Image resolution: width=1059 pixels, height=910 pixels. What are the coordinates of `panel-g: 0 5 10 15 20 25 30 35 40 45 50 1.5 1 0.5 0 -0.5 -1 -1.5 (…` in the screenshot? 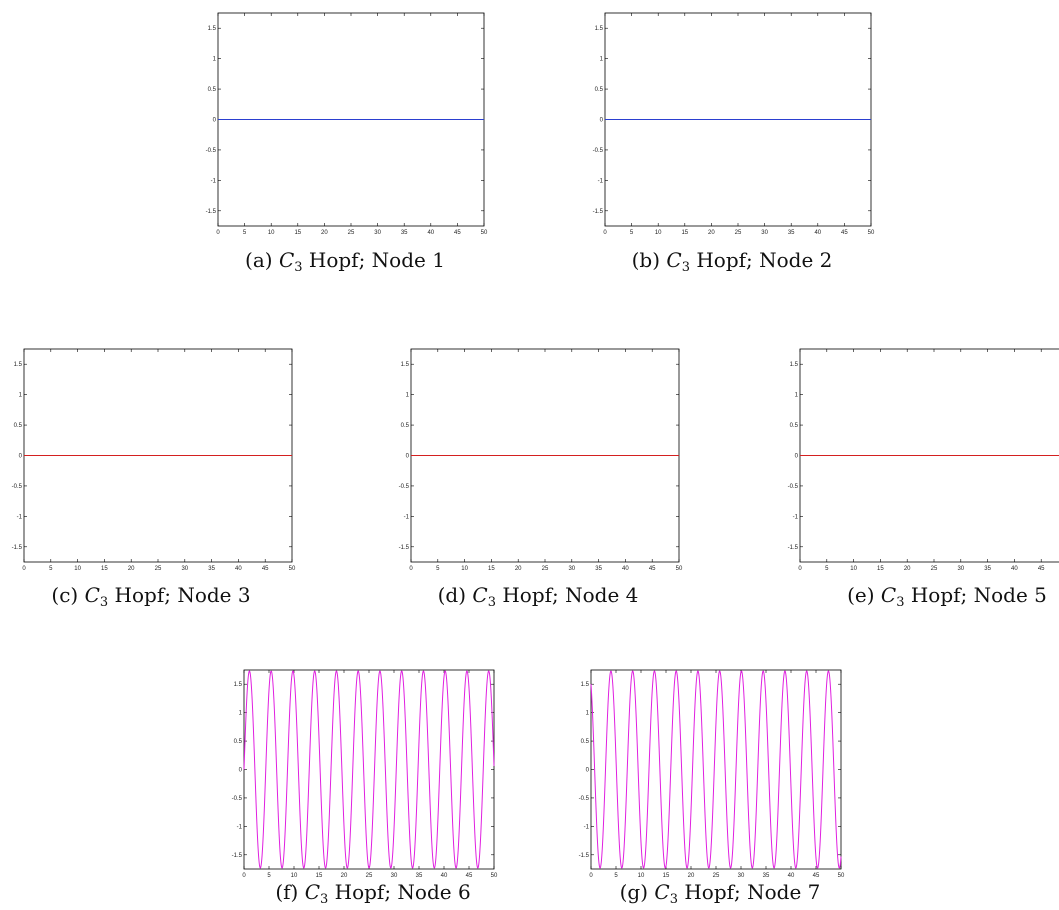 It's located at (720, 785).